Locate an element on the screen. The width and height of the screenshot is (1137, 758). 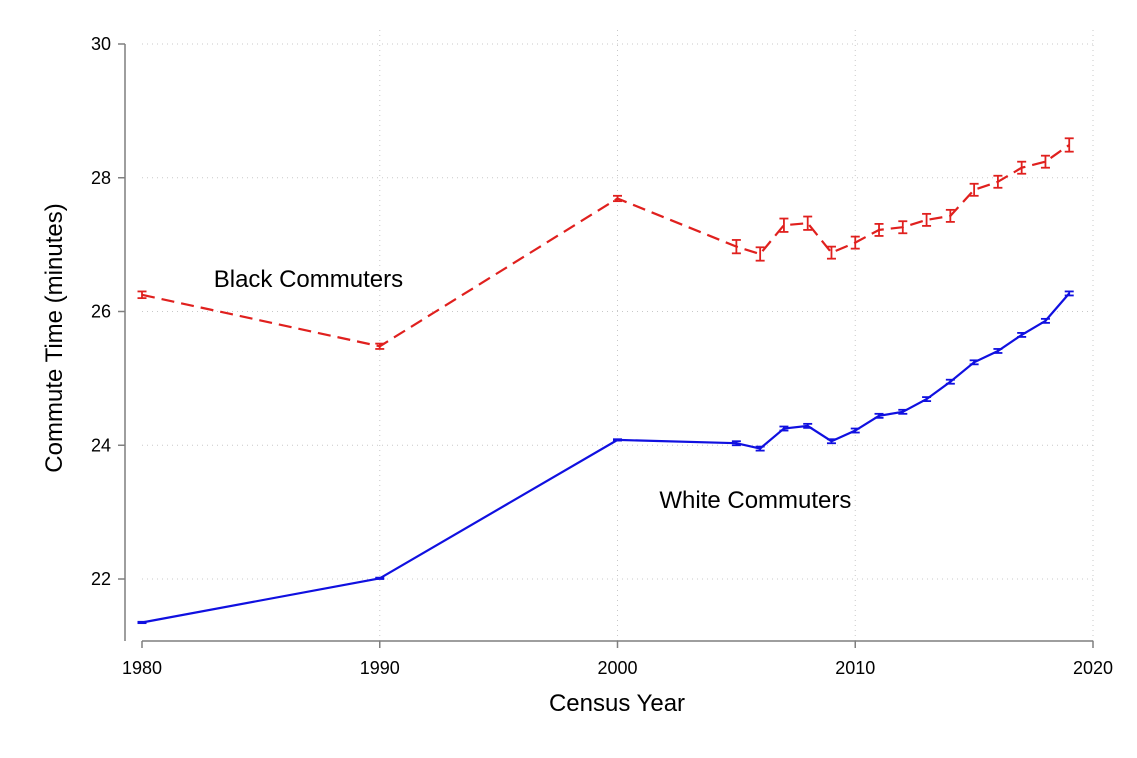
black-commuters-annotation: Black Commuters is located at coordinates (308, 279).